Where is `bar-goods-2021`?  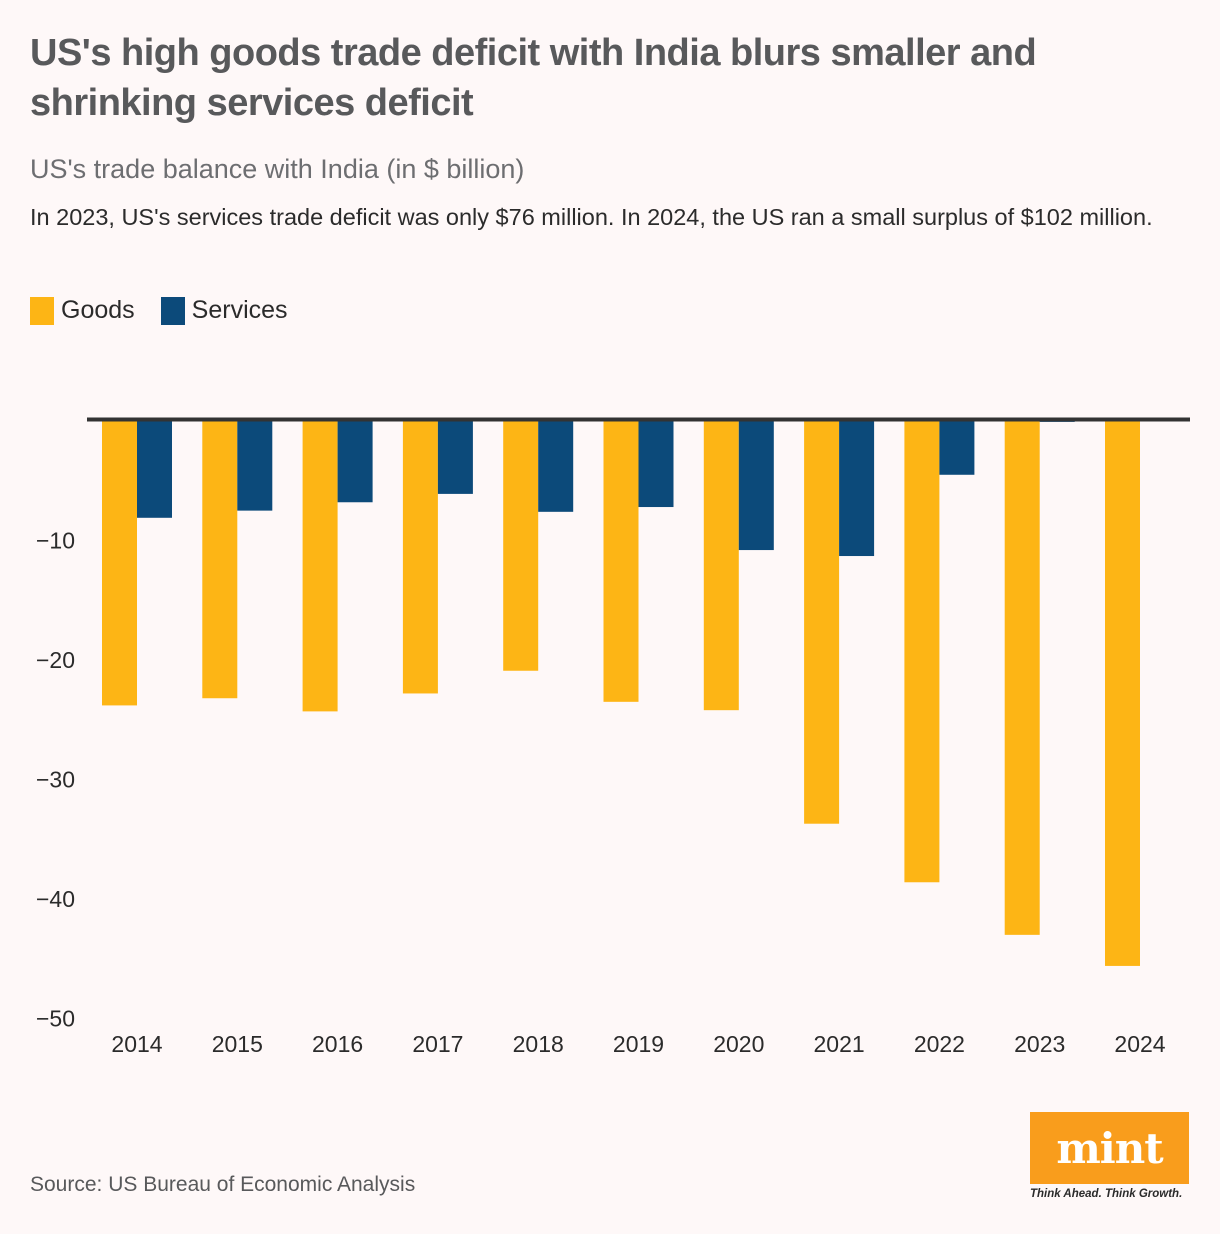 bar-goods-2021 is located at coordinates (822, 622).